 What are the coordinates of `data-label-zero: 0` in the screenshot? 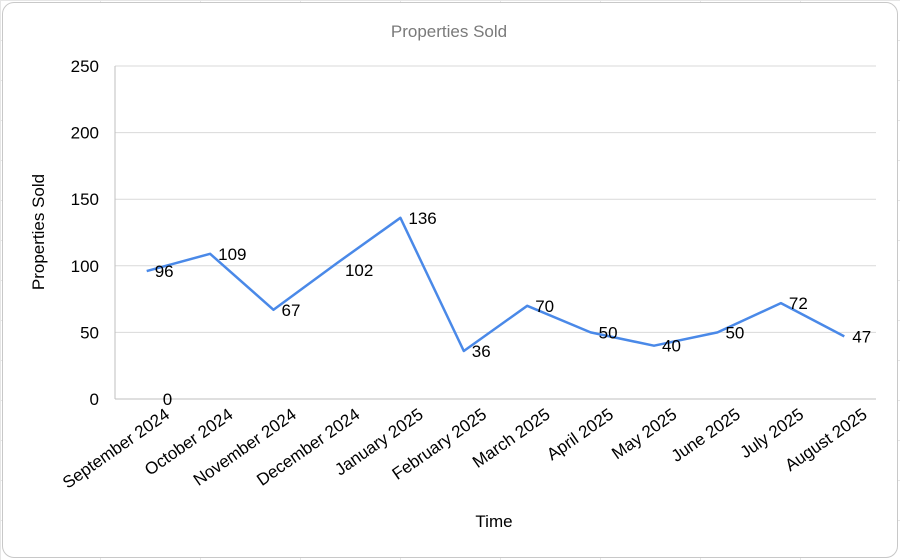 It's located at (167, 399).